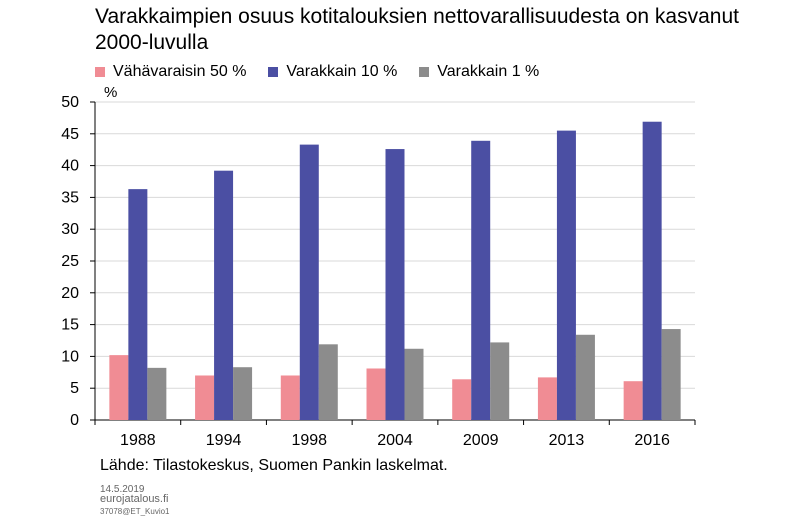 The width and height of the screenshot is (800, 522). I want to click on y-tick-label: 5, so click(74, 388).